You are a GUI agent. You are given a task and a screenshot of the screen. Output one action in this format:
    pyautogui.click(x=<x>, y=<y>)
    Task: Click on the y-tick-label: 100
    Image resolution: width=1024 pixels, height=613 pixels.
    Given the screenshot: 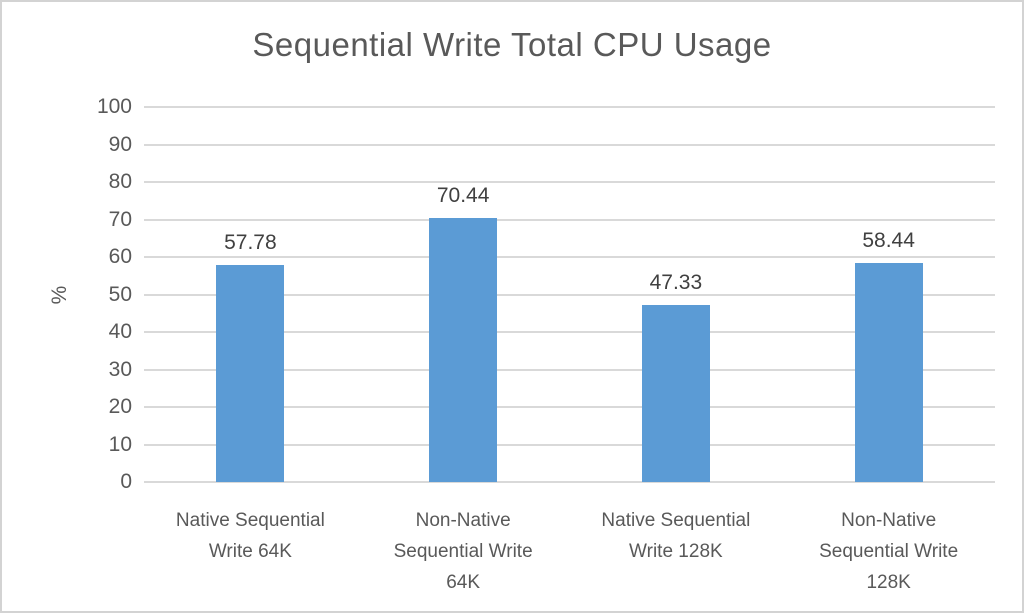 What is the action you would take?
    pyautogui.click(x=114, y=106)
    